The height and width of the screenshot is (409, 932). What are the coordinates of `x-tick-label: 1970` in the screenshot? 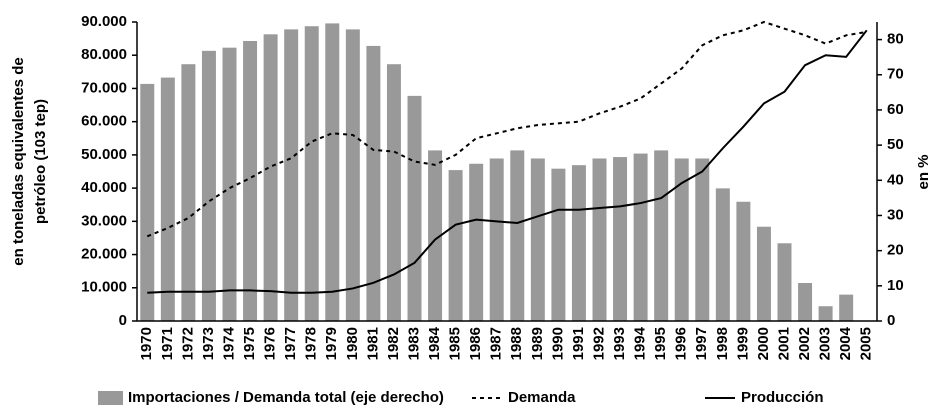 It's located at (146, 343).